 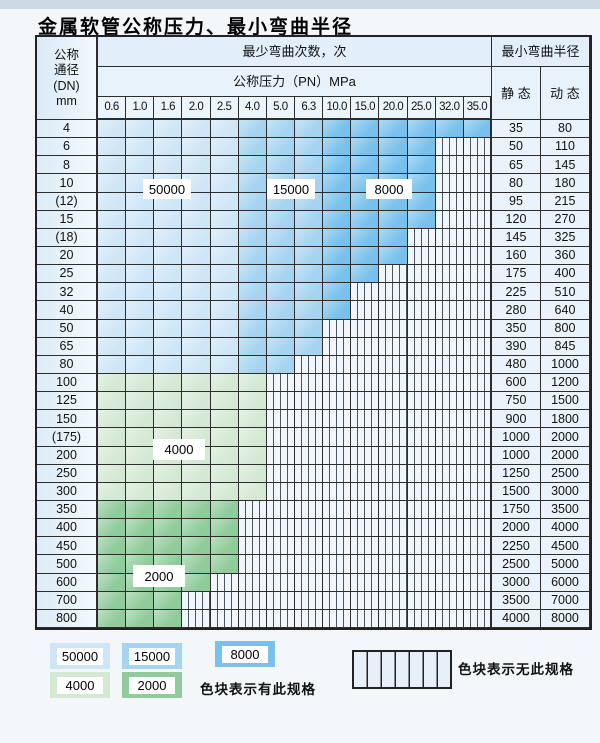 What do you see at coordinates (80, 685) in the screenshot?
I see `legend-swatch-label: 4000` at bounding box center [80, 685].